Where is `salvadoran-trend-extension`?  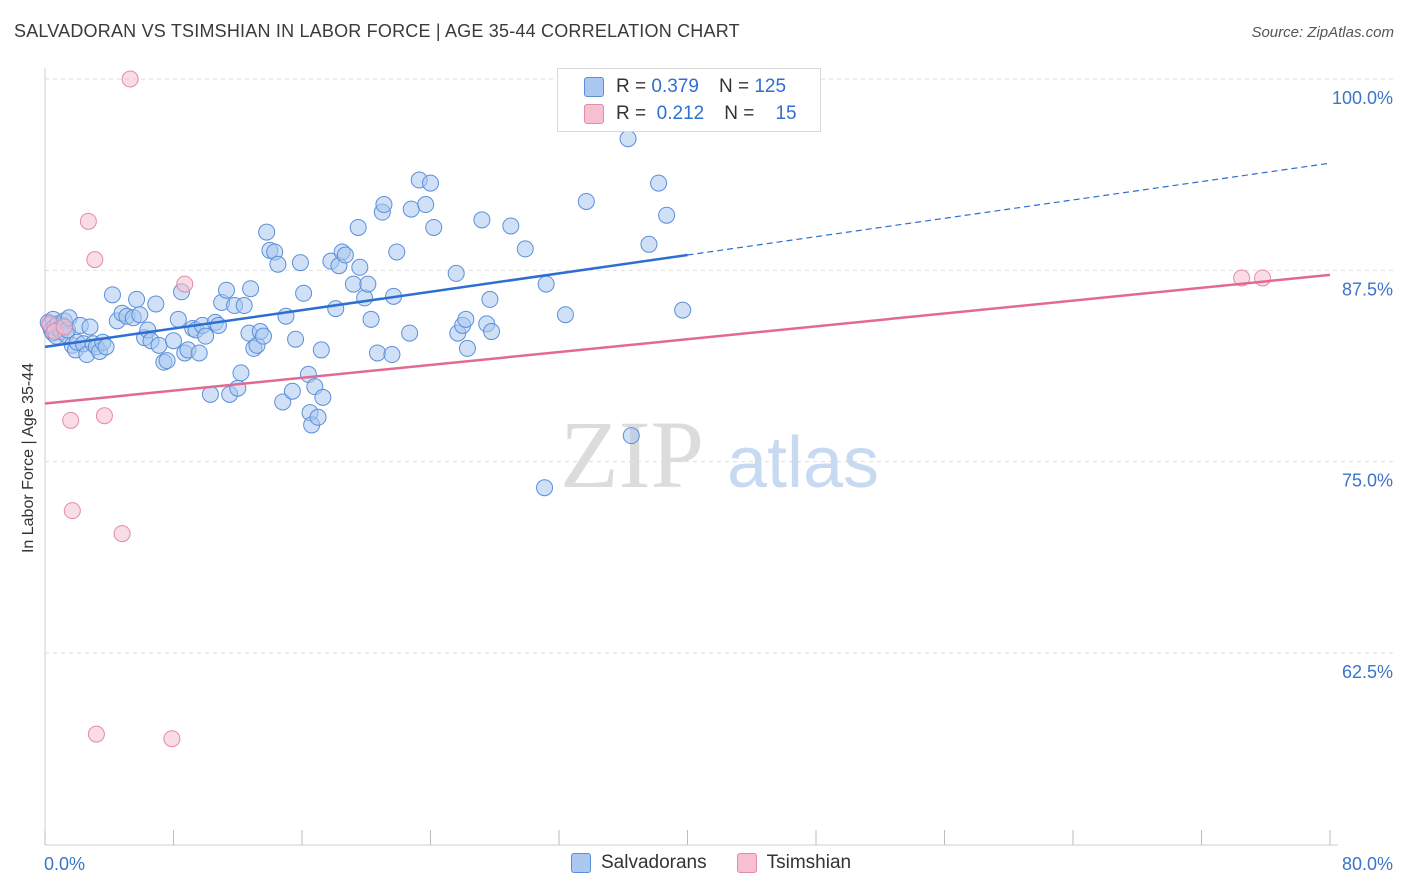
salvadoran-trend-extension is located at coordinates (1009, 209).